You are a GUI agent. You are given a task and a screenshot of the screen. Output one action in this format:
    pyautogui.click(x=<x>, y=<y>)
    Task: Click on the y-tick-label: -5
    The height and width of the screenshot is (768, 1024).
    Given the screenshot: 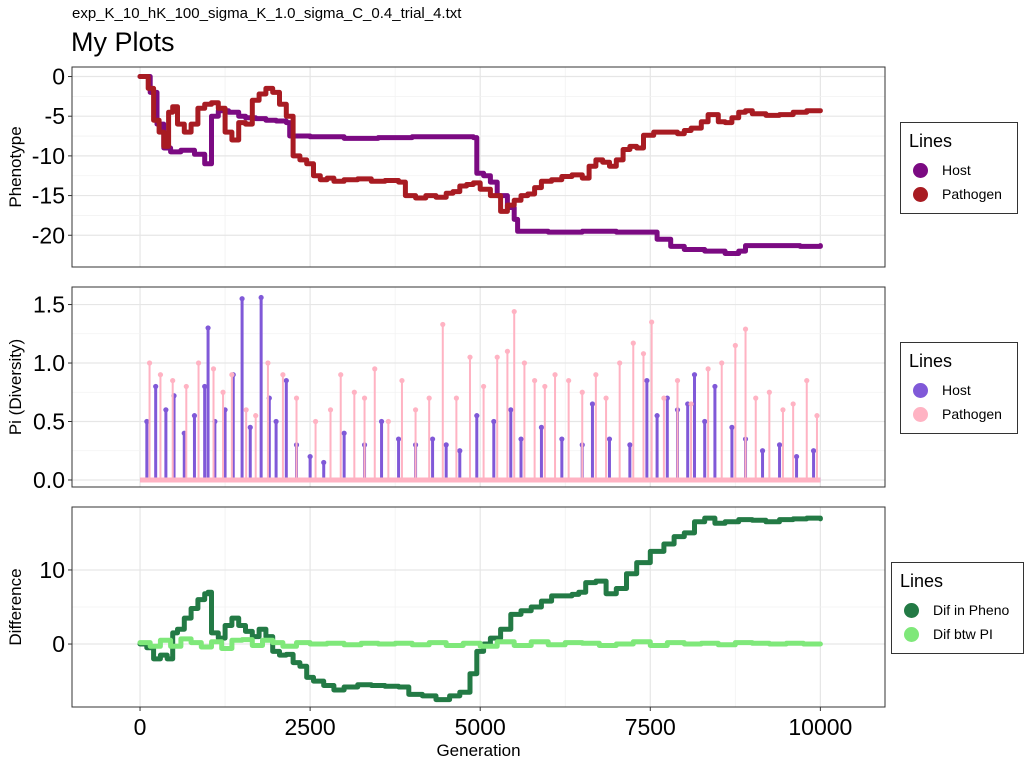 What is the action you would take?
    pyautogui.click(x=55, y=116)
    